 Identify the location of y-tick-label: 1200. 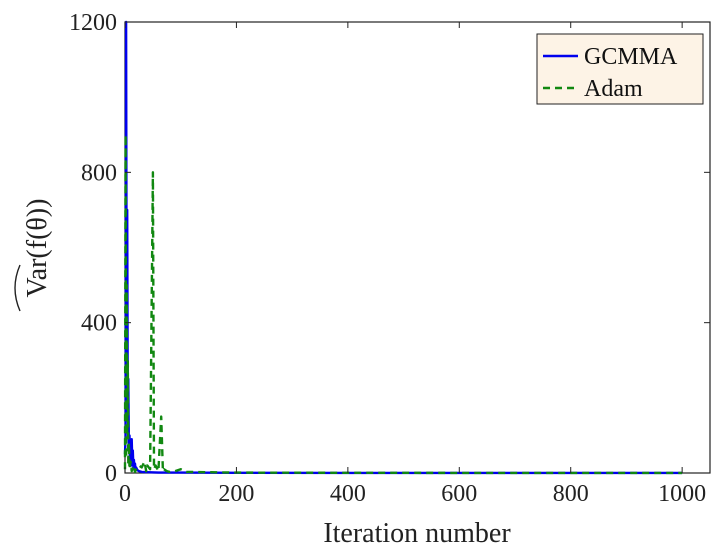
(93, 23).